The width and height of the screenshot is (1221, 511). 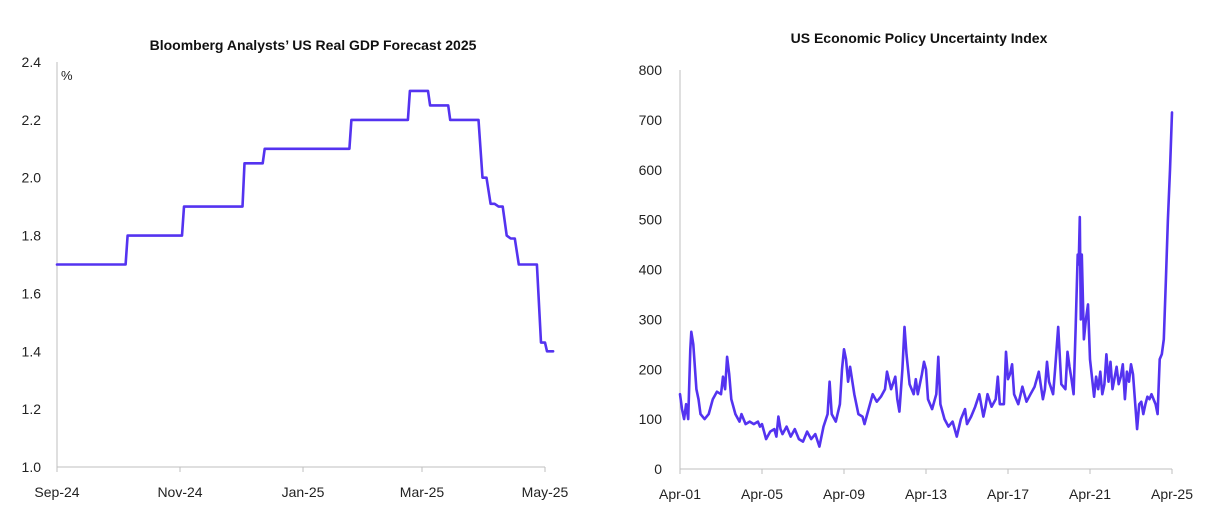 I want to click on right-x-tick-label: Apr-21, so click(x=1090, y=494).